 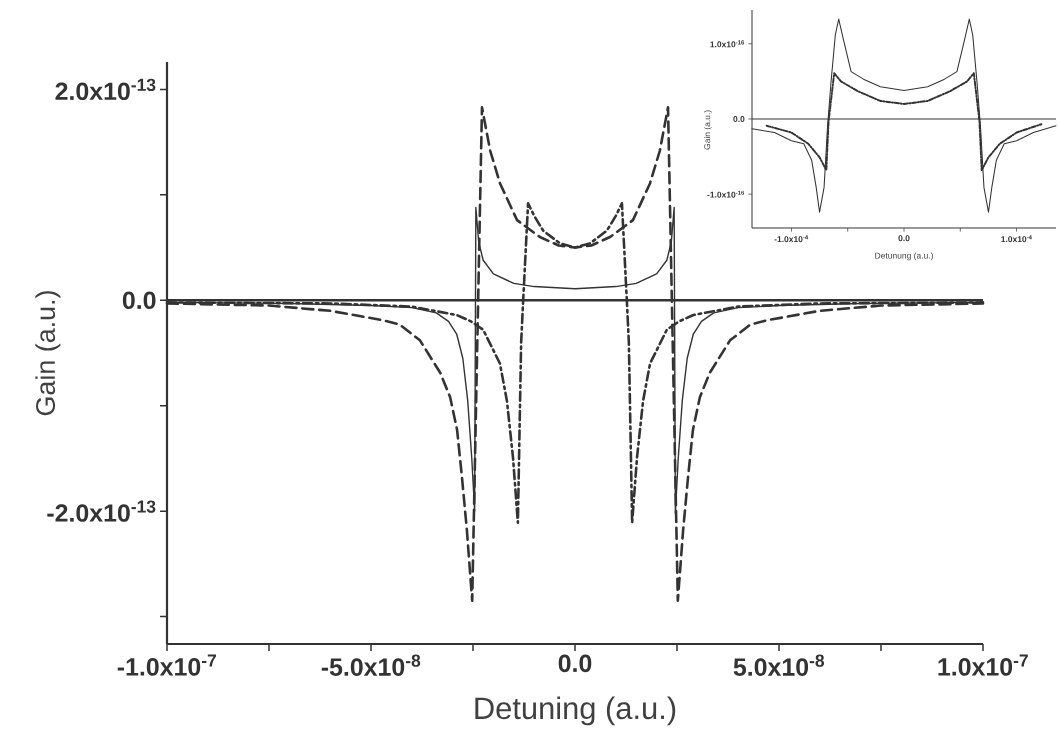 I want to click on x-tick-label: -1.0x10$^{-7}$, so click(x=166, y=665).